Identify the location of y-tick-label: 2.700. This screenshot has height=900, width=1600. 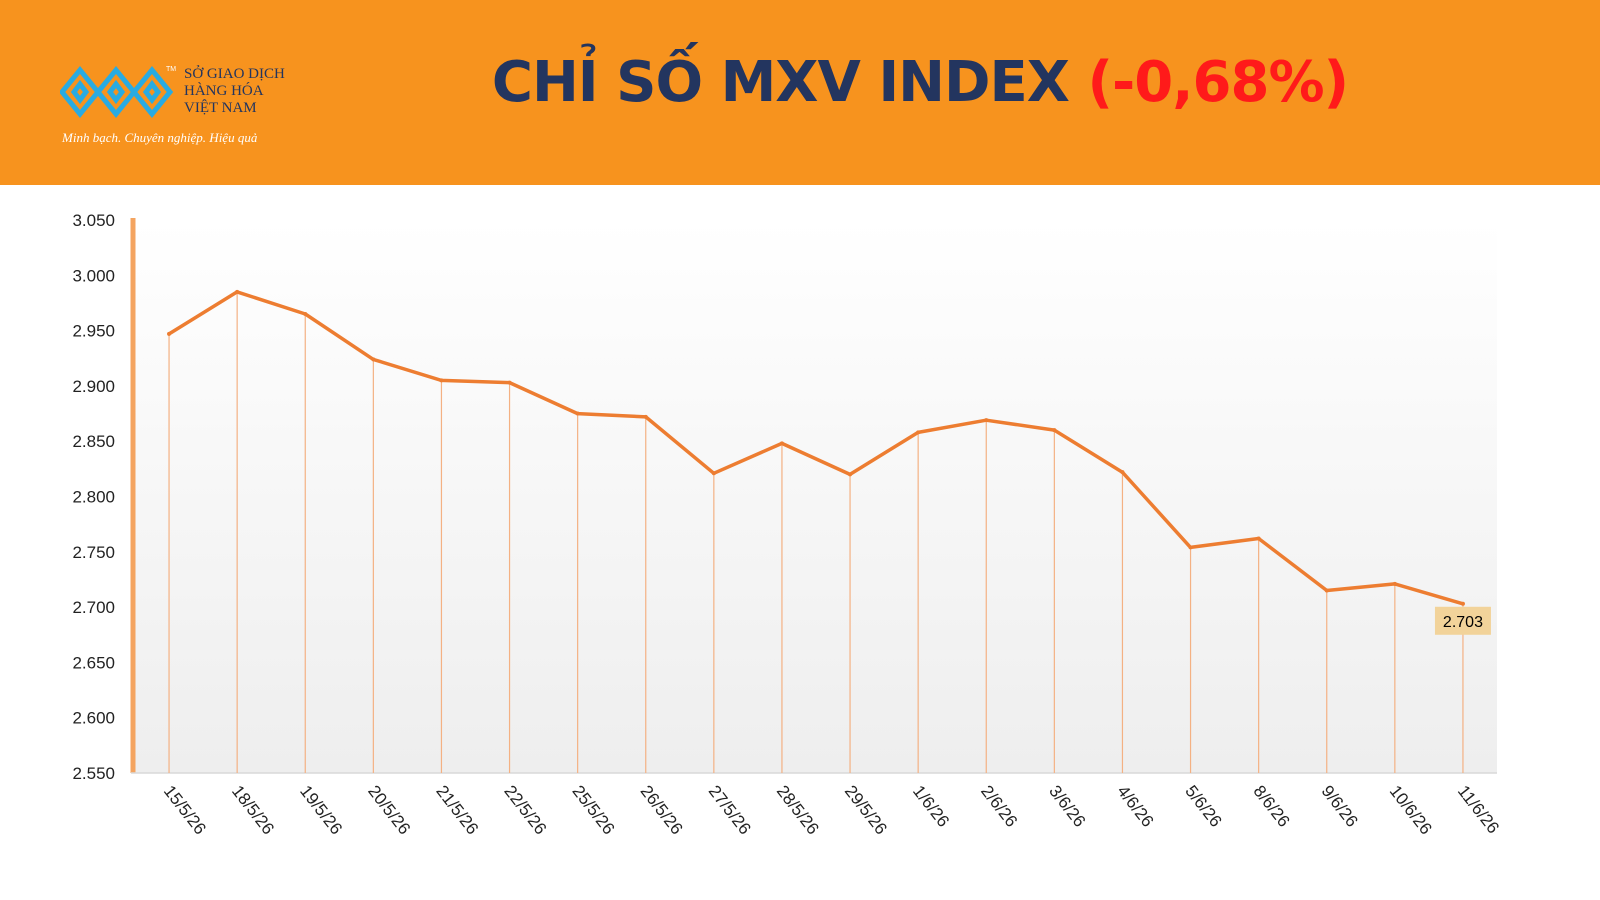
(93, 607).